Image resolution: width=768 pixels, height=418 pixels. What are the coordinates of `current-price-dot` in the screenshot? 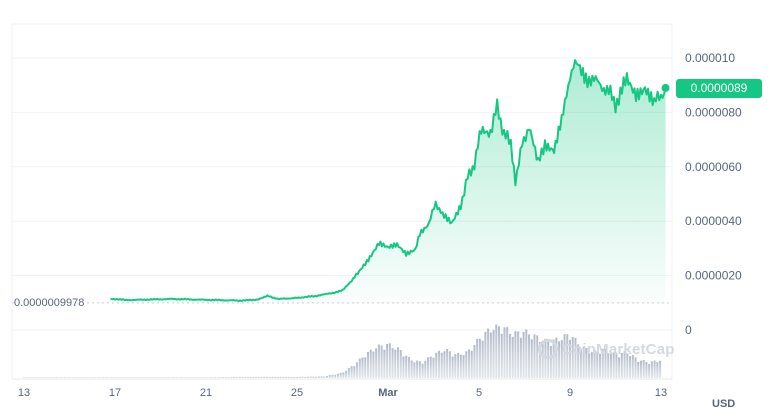 It's located at (665, 87).